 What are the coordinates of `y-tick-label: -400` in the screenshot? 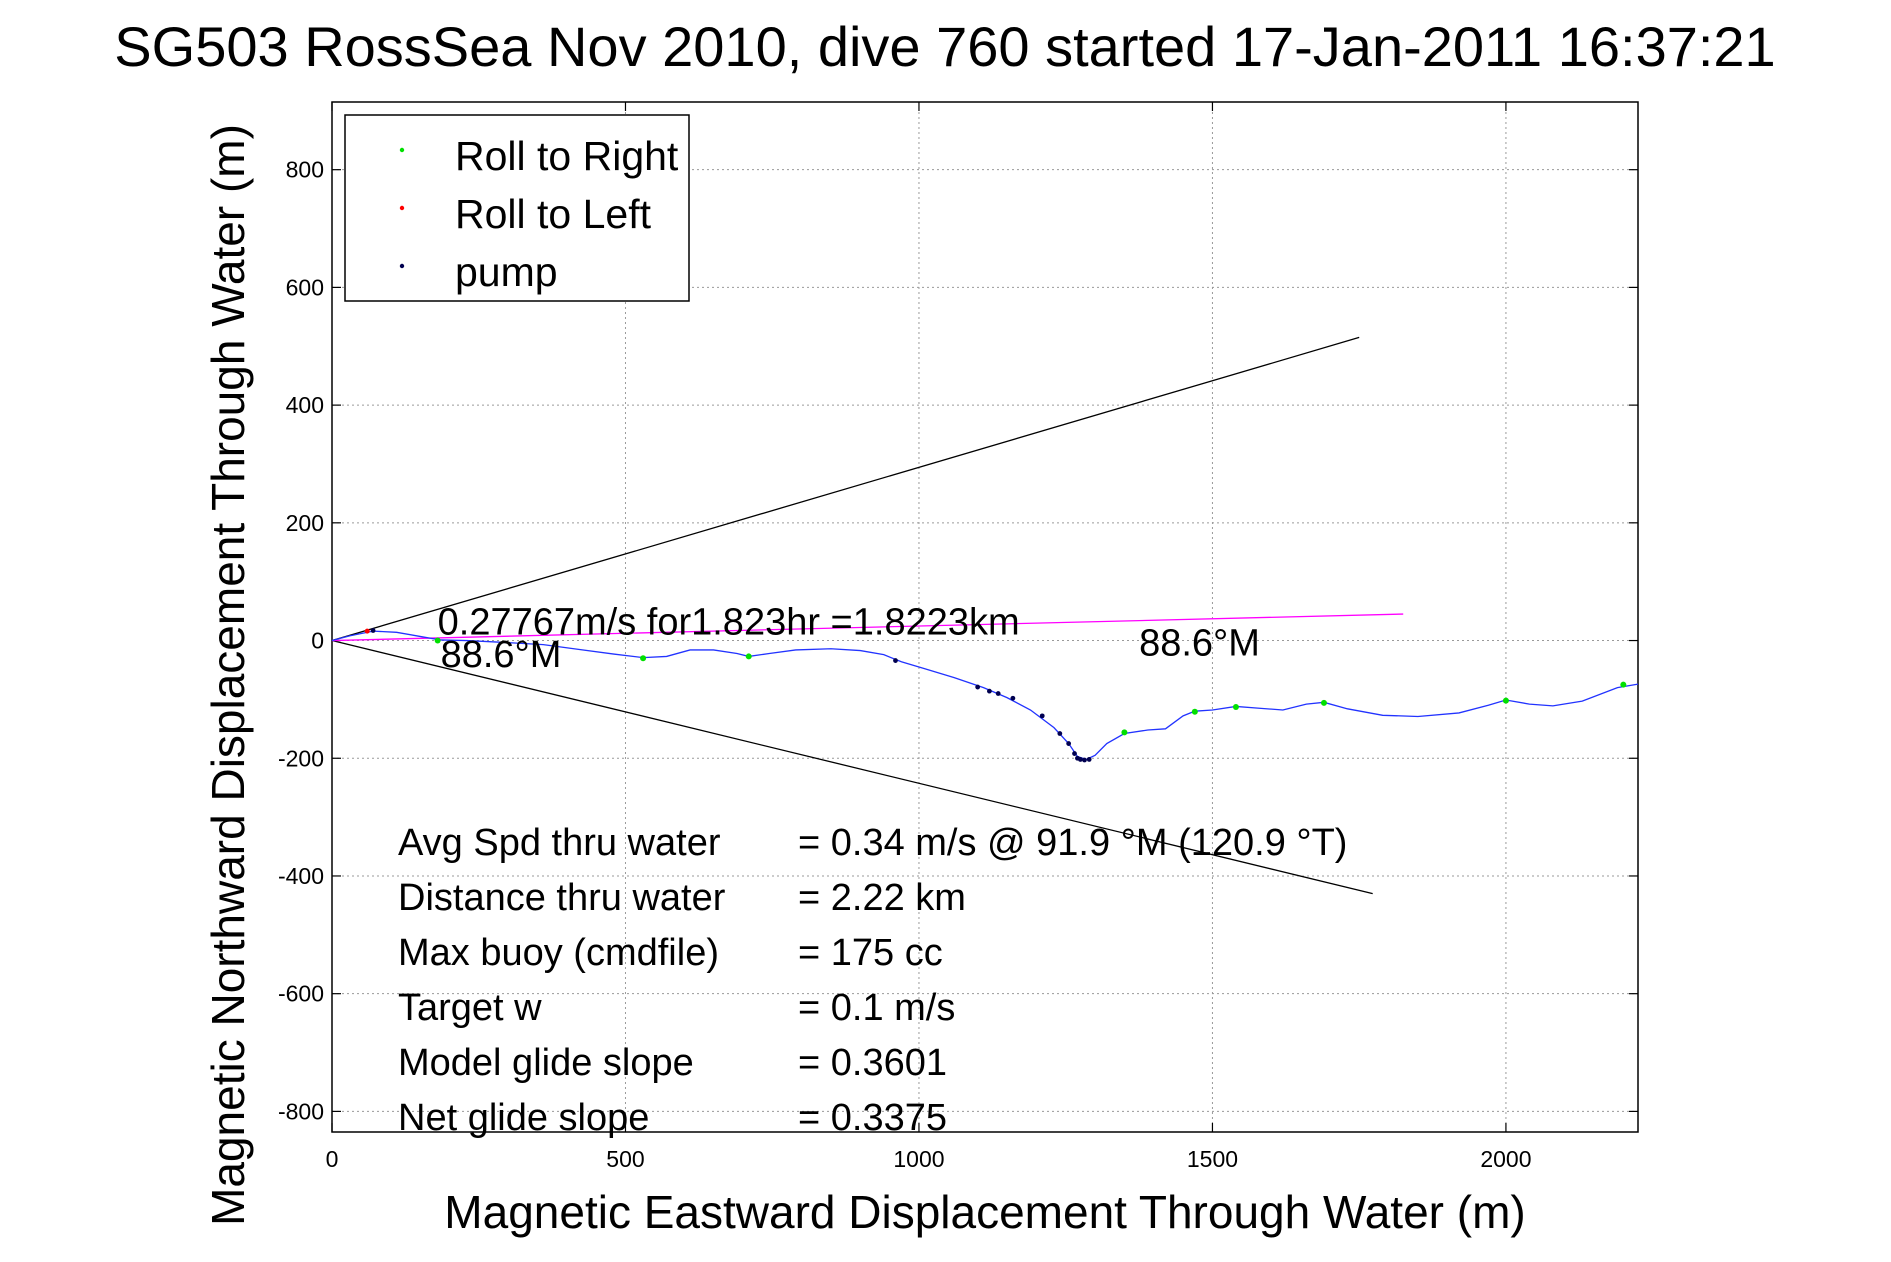 It's located at (301, 876).